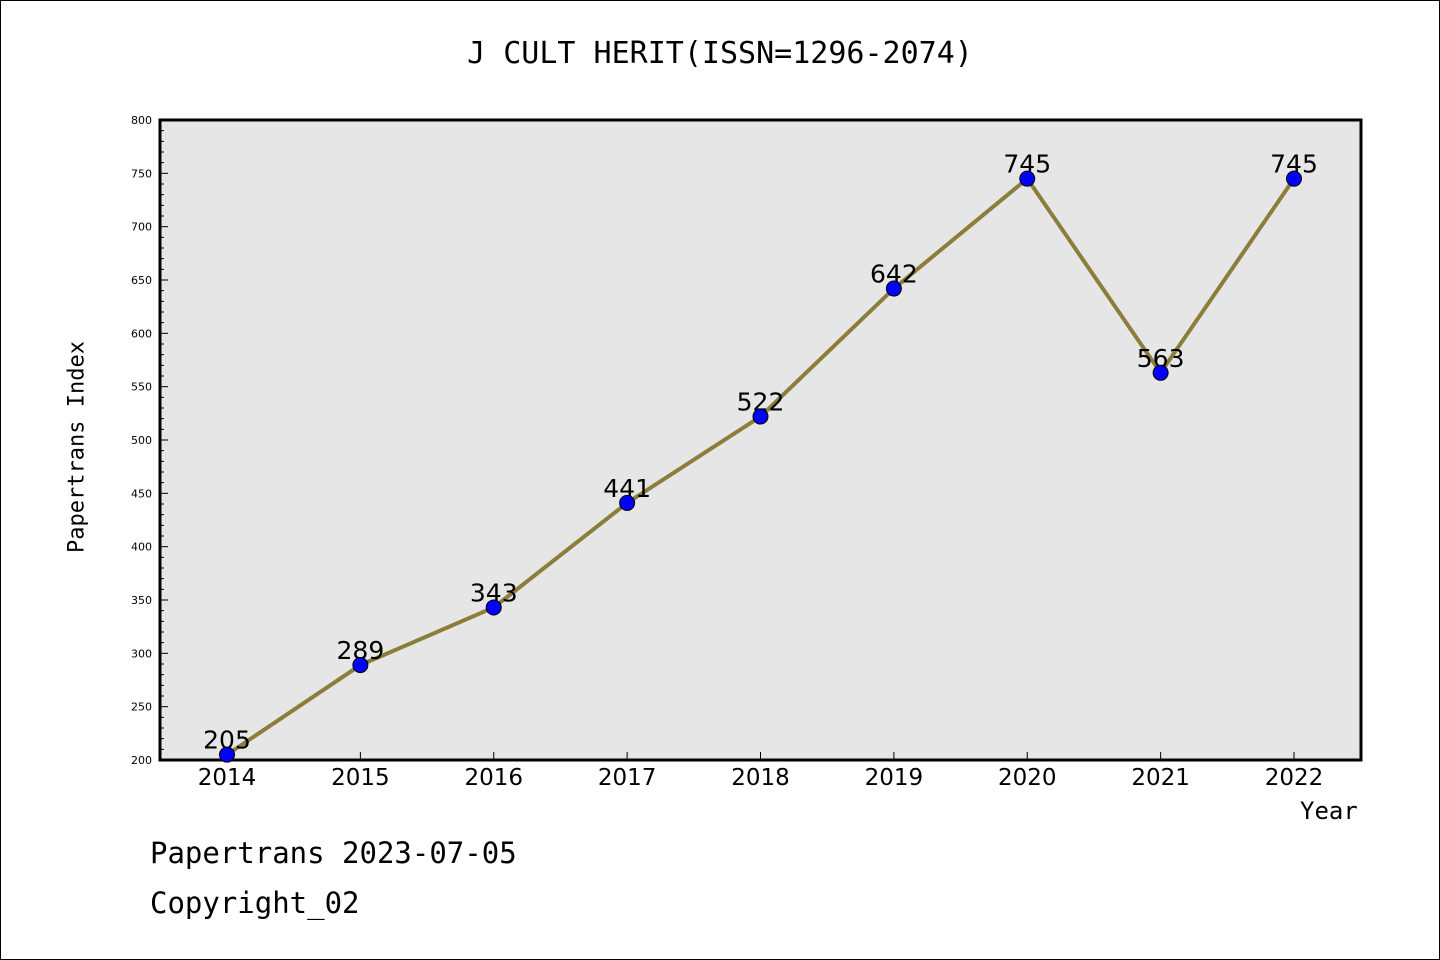 Image resolution: width=1440 pixels, height=960 pixels. I want to click on y-tick-label: 600, so click(141, 333).